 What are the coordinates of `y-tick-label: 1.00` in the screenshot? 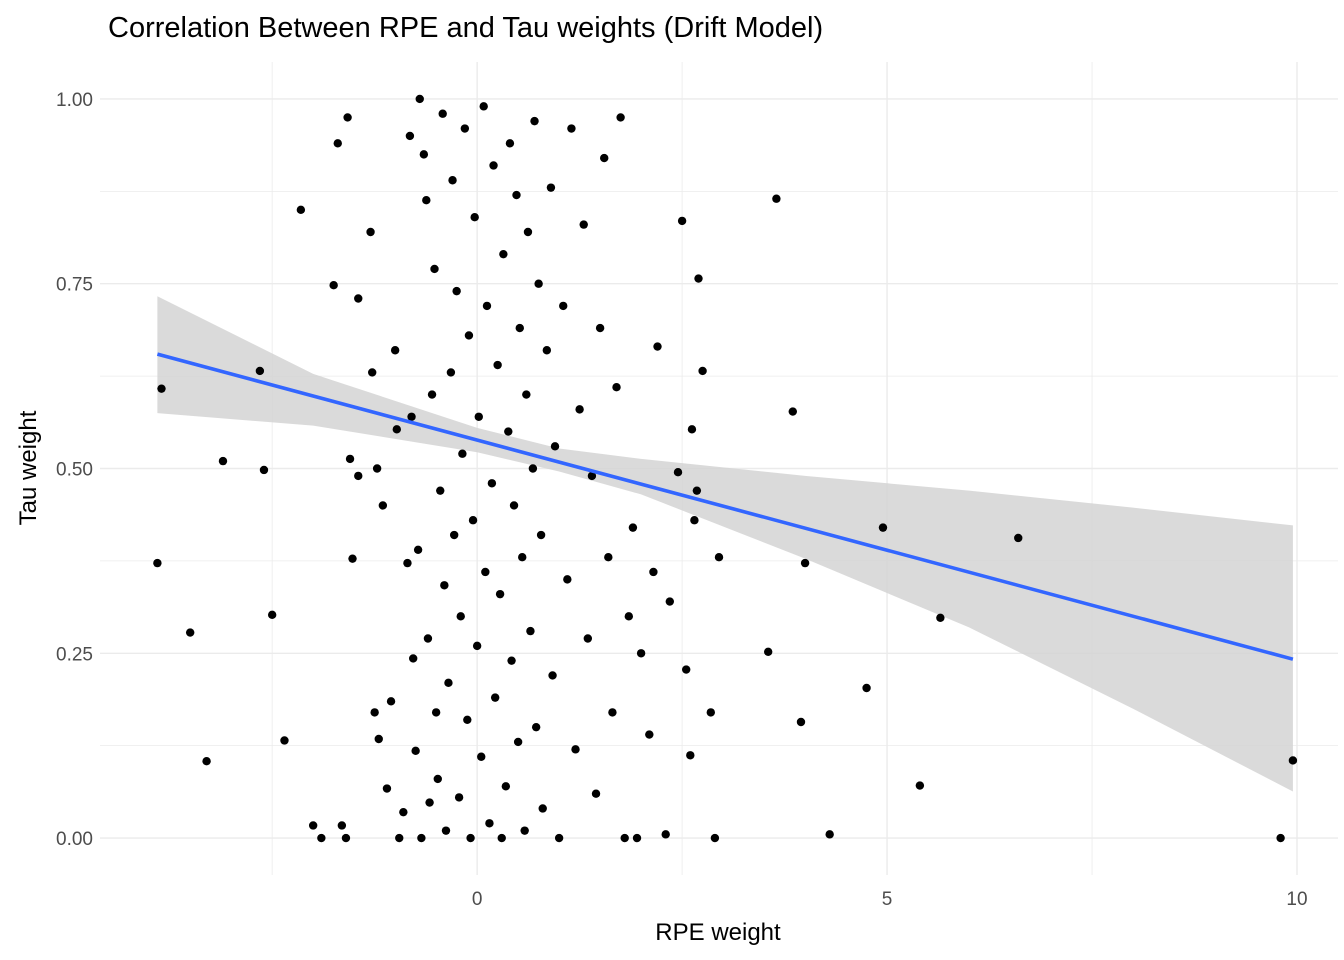 It's located at (74, 100).